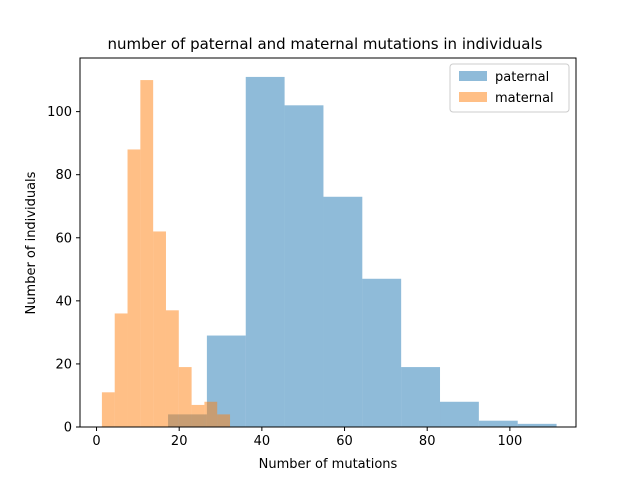 The height and width of the screenshot is (480, 640). What do you see at coordinates (68, 428) in the screenshot?
I see `y-tick-label: 0` at bounding box center [68, 428].